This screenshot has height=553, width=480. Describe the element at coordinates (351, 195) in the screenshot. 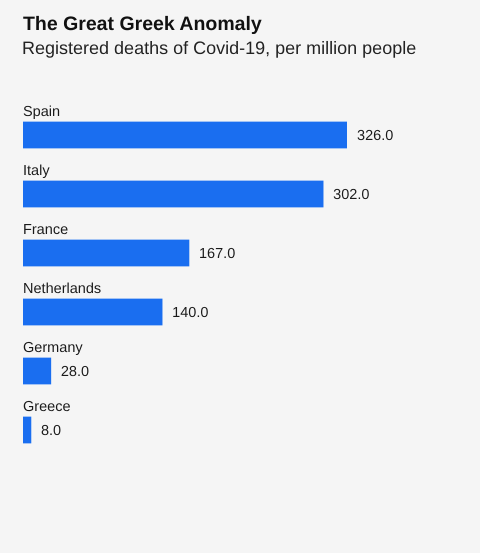

I see `data-label: 302.0` at that location.